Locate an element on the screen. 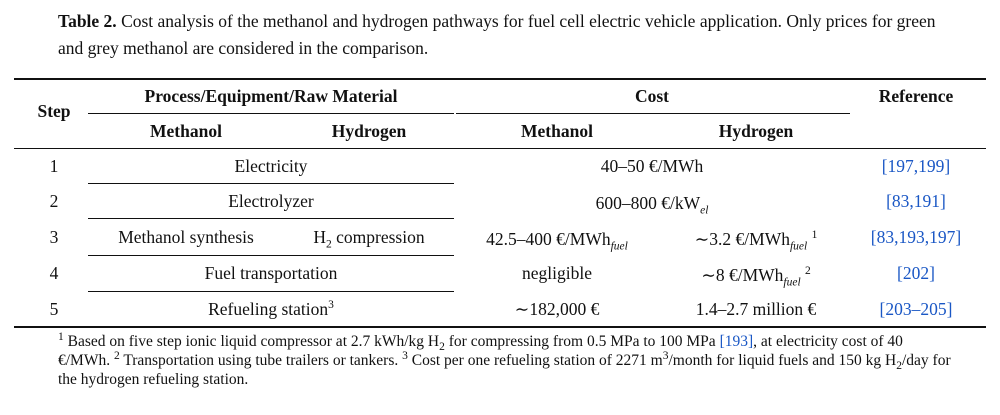 The height and width of the screenshot is (415, 1000). row2-reference-link: [83,191] is located at coordinates (916, 201).